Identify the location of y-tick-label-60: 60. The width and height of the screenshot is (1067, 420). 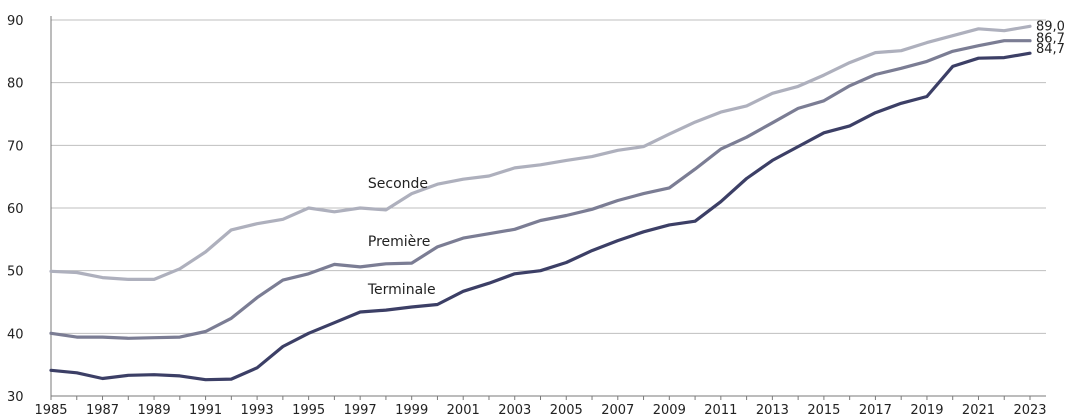
(15, 209).